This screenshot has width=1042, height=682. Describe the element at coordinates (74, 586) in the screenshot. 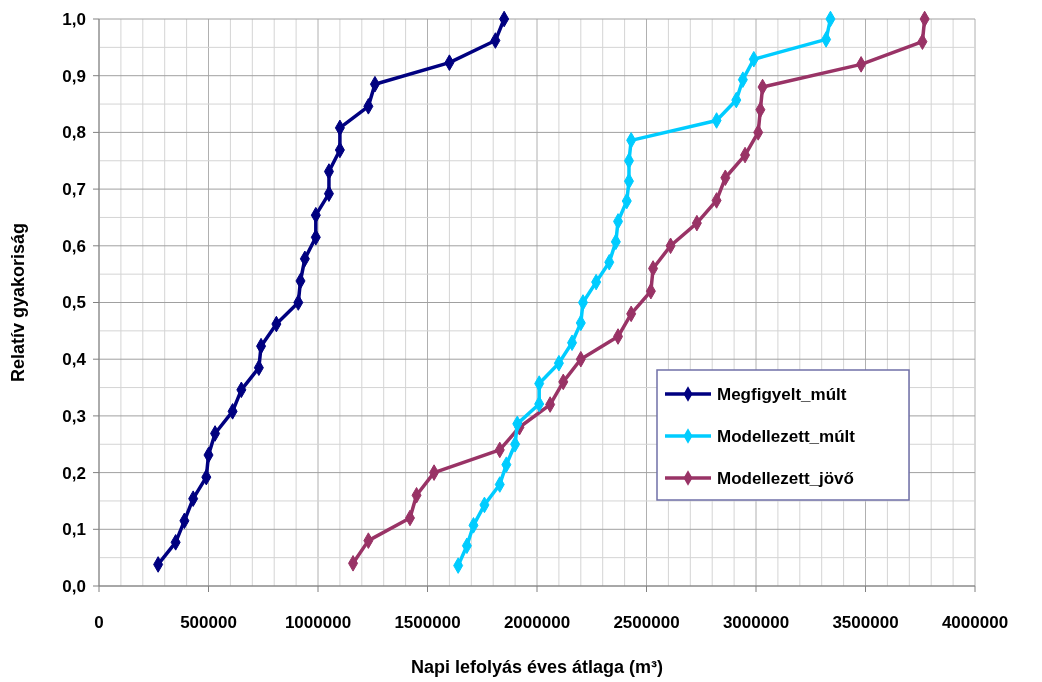

I see `y-tick-label: 0,0` at that location.